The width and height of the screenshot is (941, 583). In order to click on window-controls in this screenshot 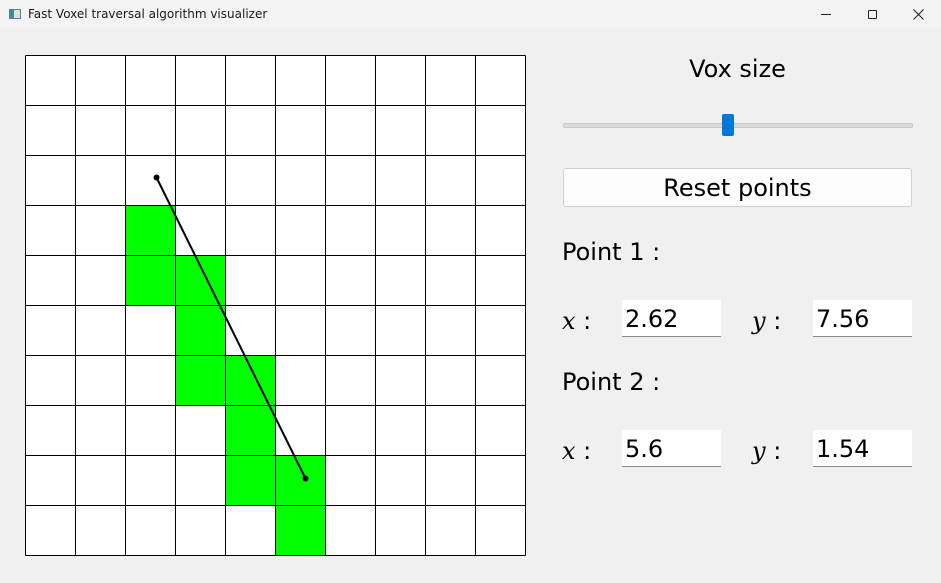, I will do `click(872, 14)`.